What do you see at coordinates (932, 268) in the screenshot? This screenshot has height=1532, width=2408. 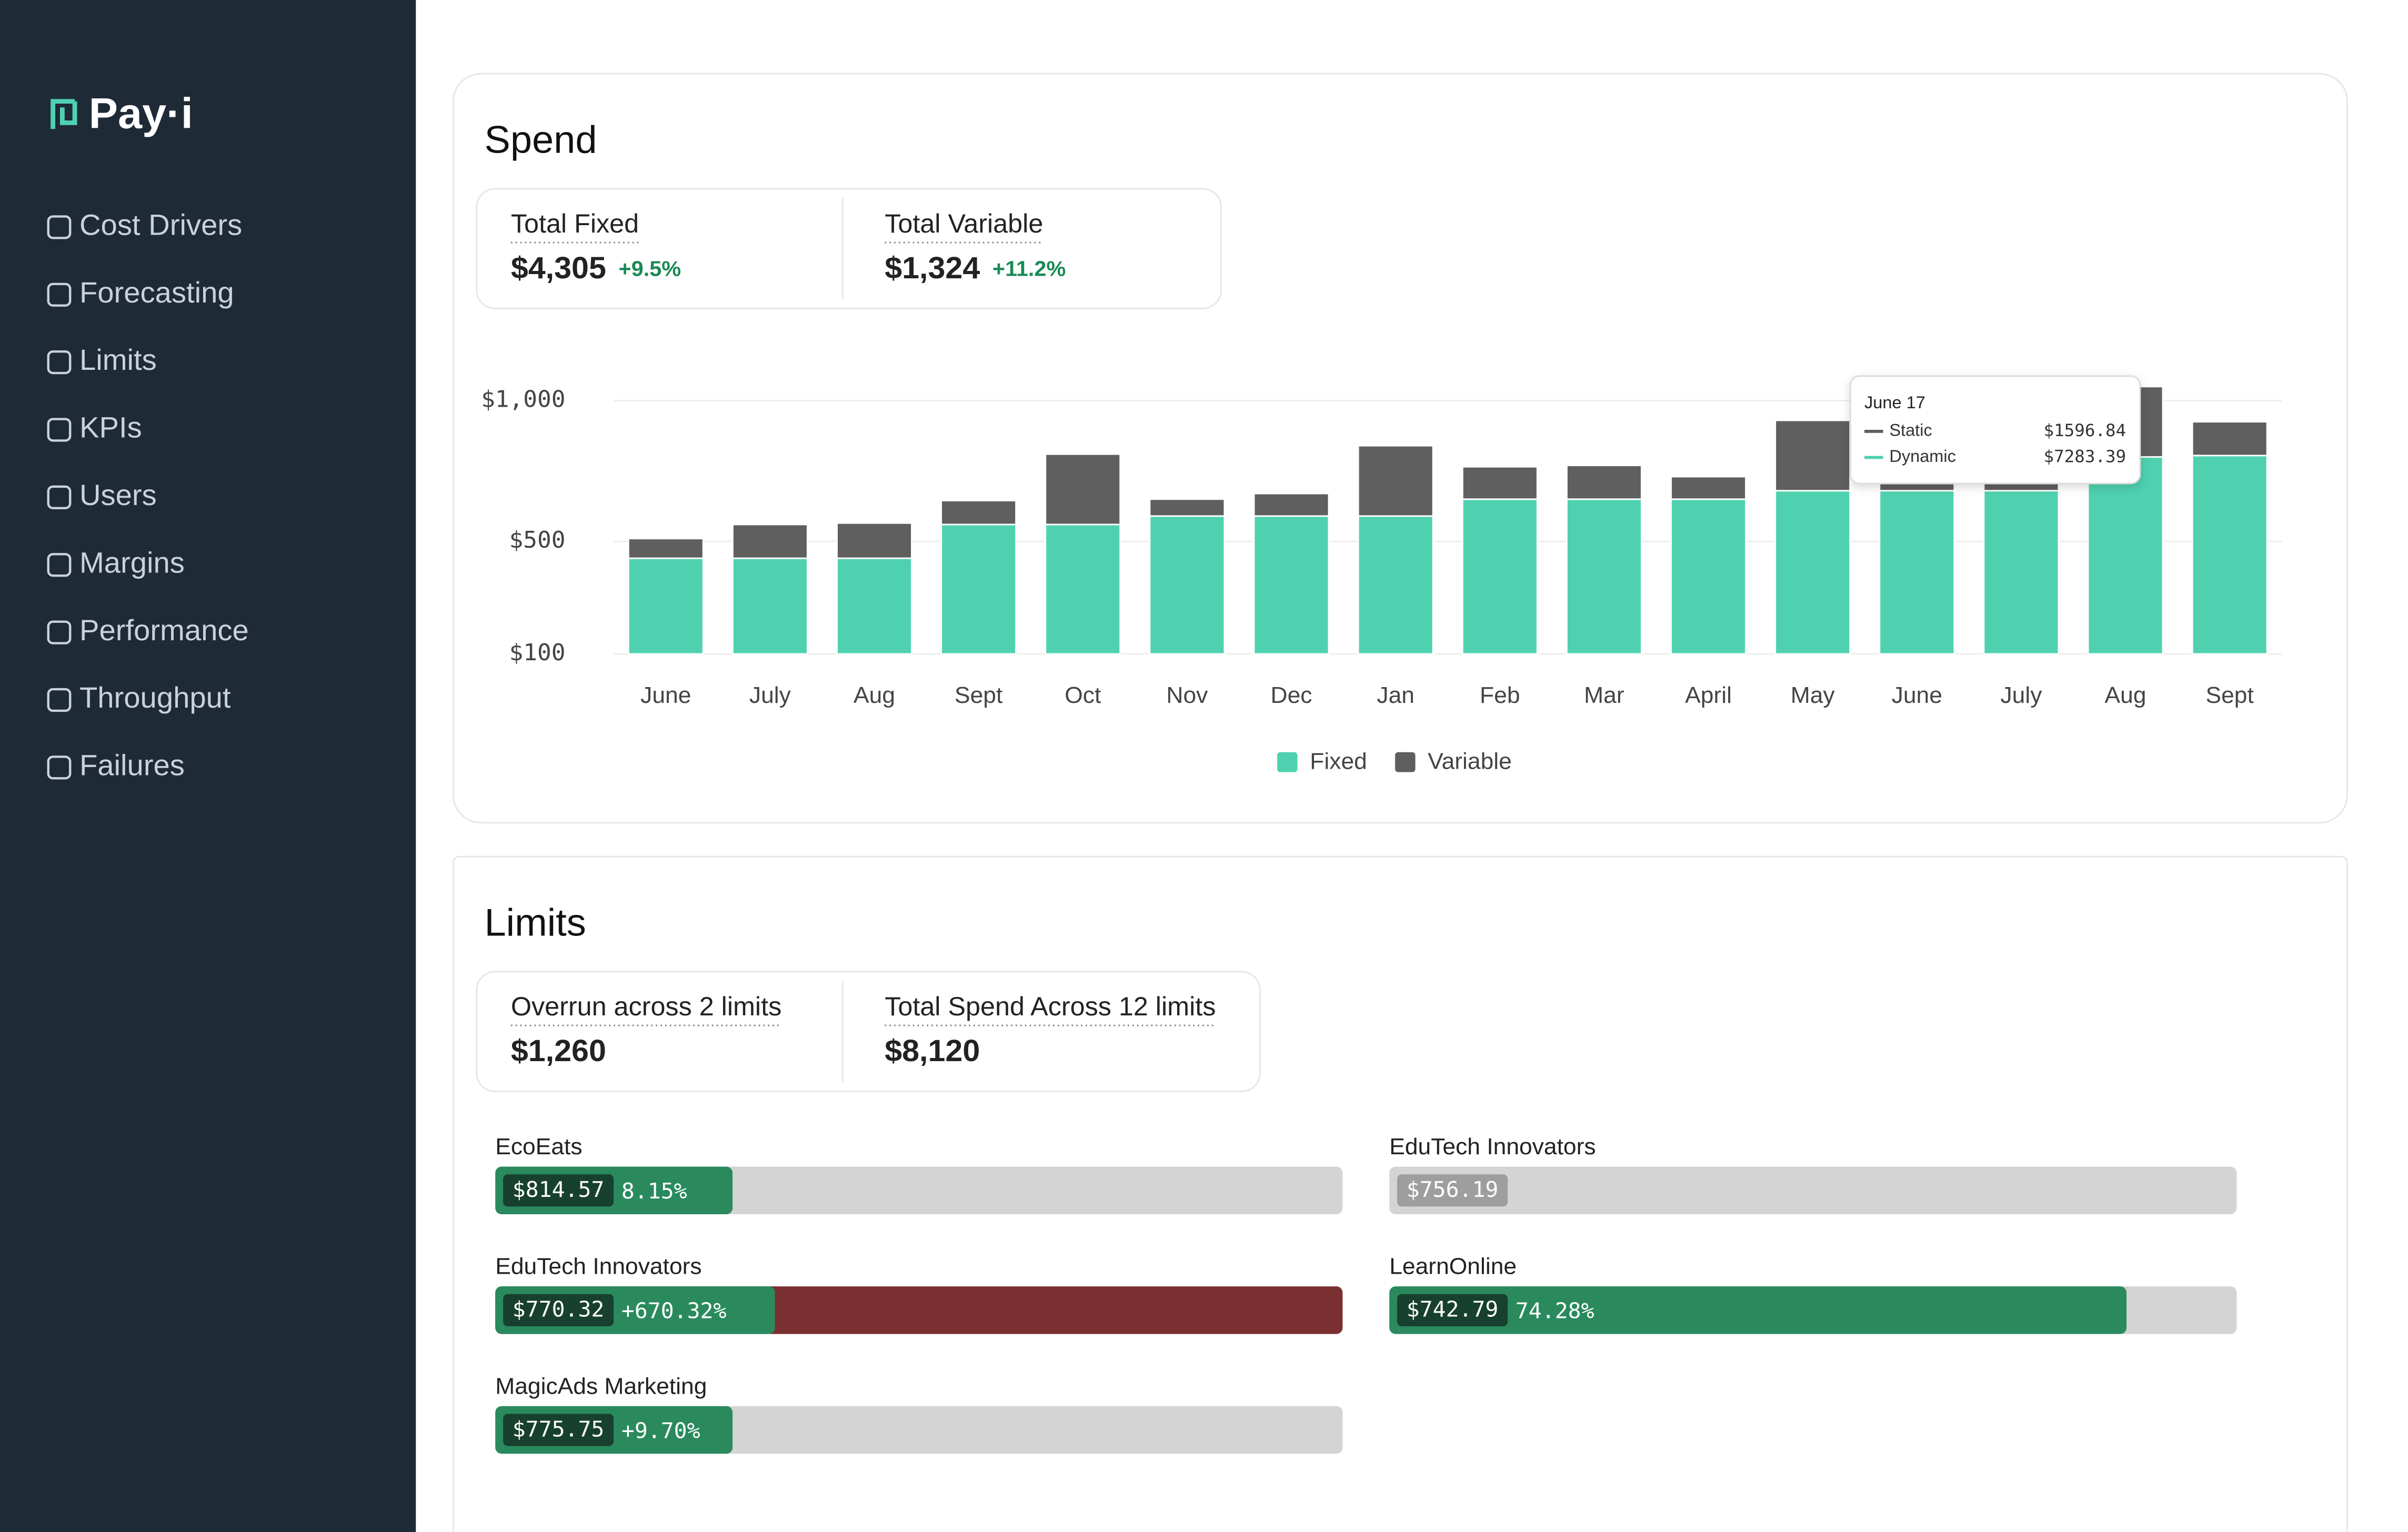 I see `stat-value: $1,324` at bounding box center [932, 268].